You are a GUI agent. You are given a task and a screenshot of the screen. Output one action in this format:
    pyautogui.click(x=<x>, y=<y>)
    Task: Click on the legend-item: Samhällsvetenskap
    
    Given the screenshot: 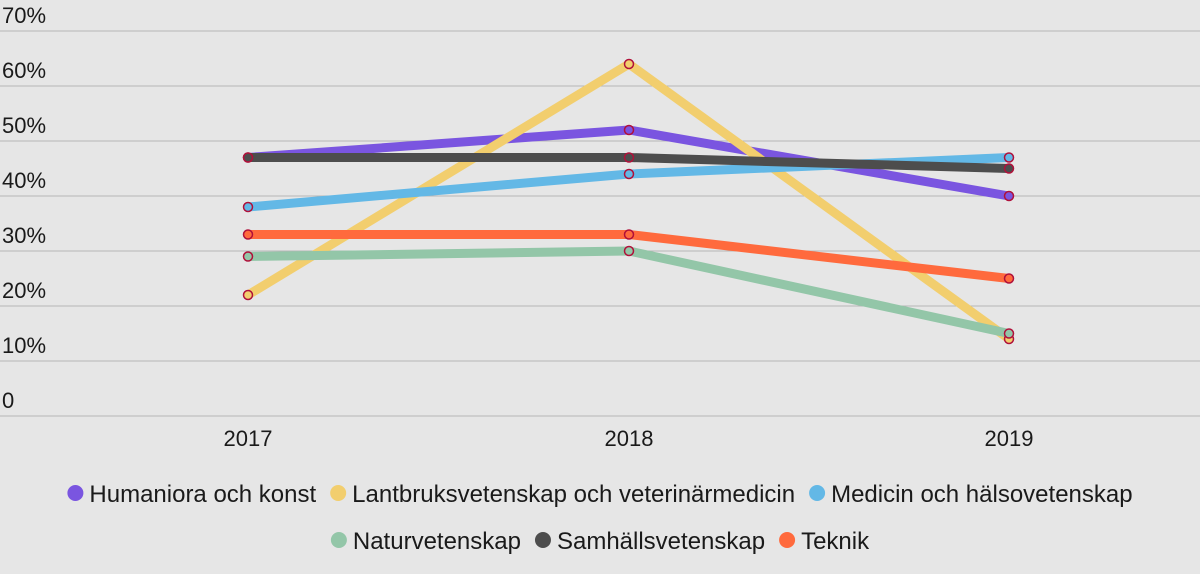 What is the action you would take?
    pyautogui.click(x=649, y=541)
    